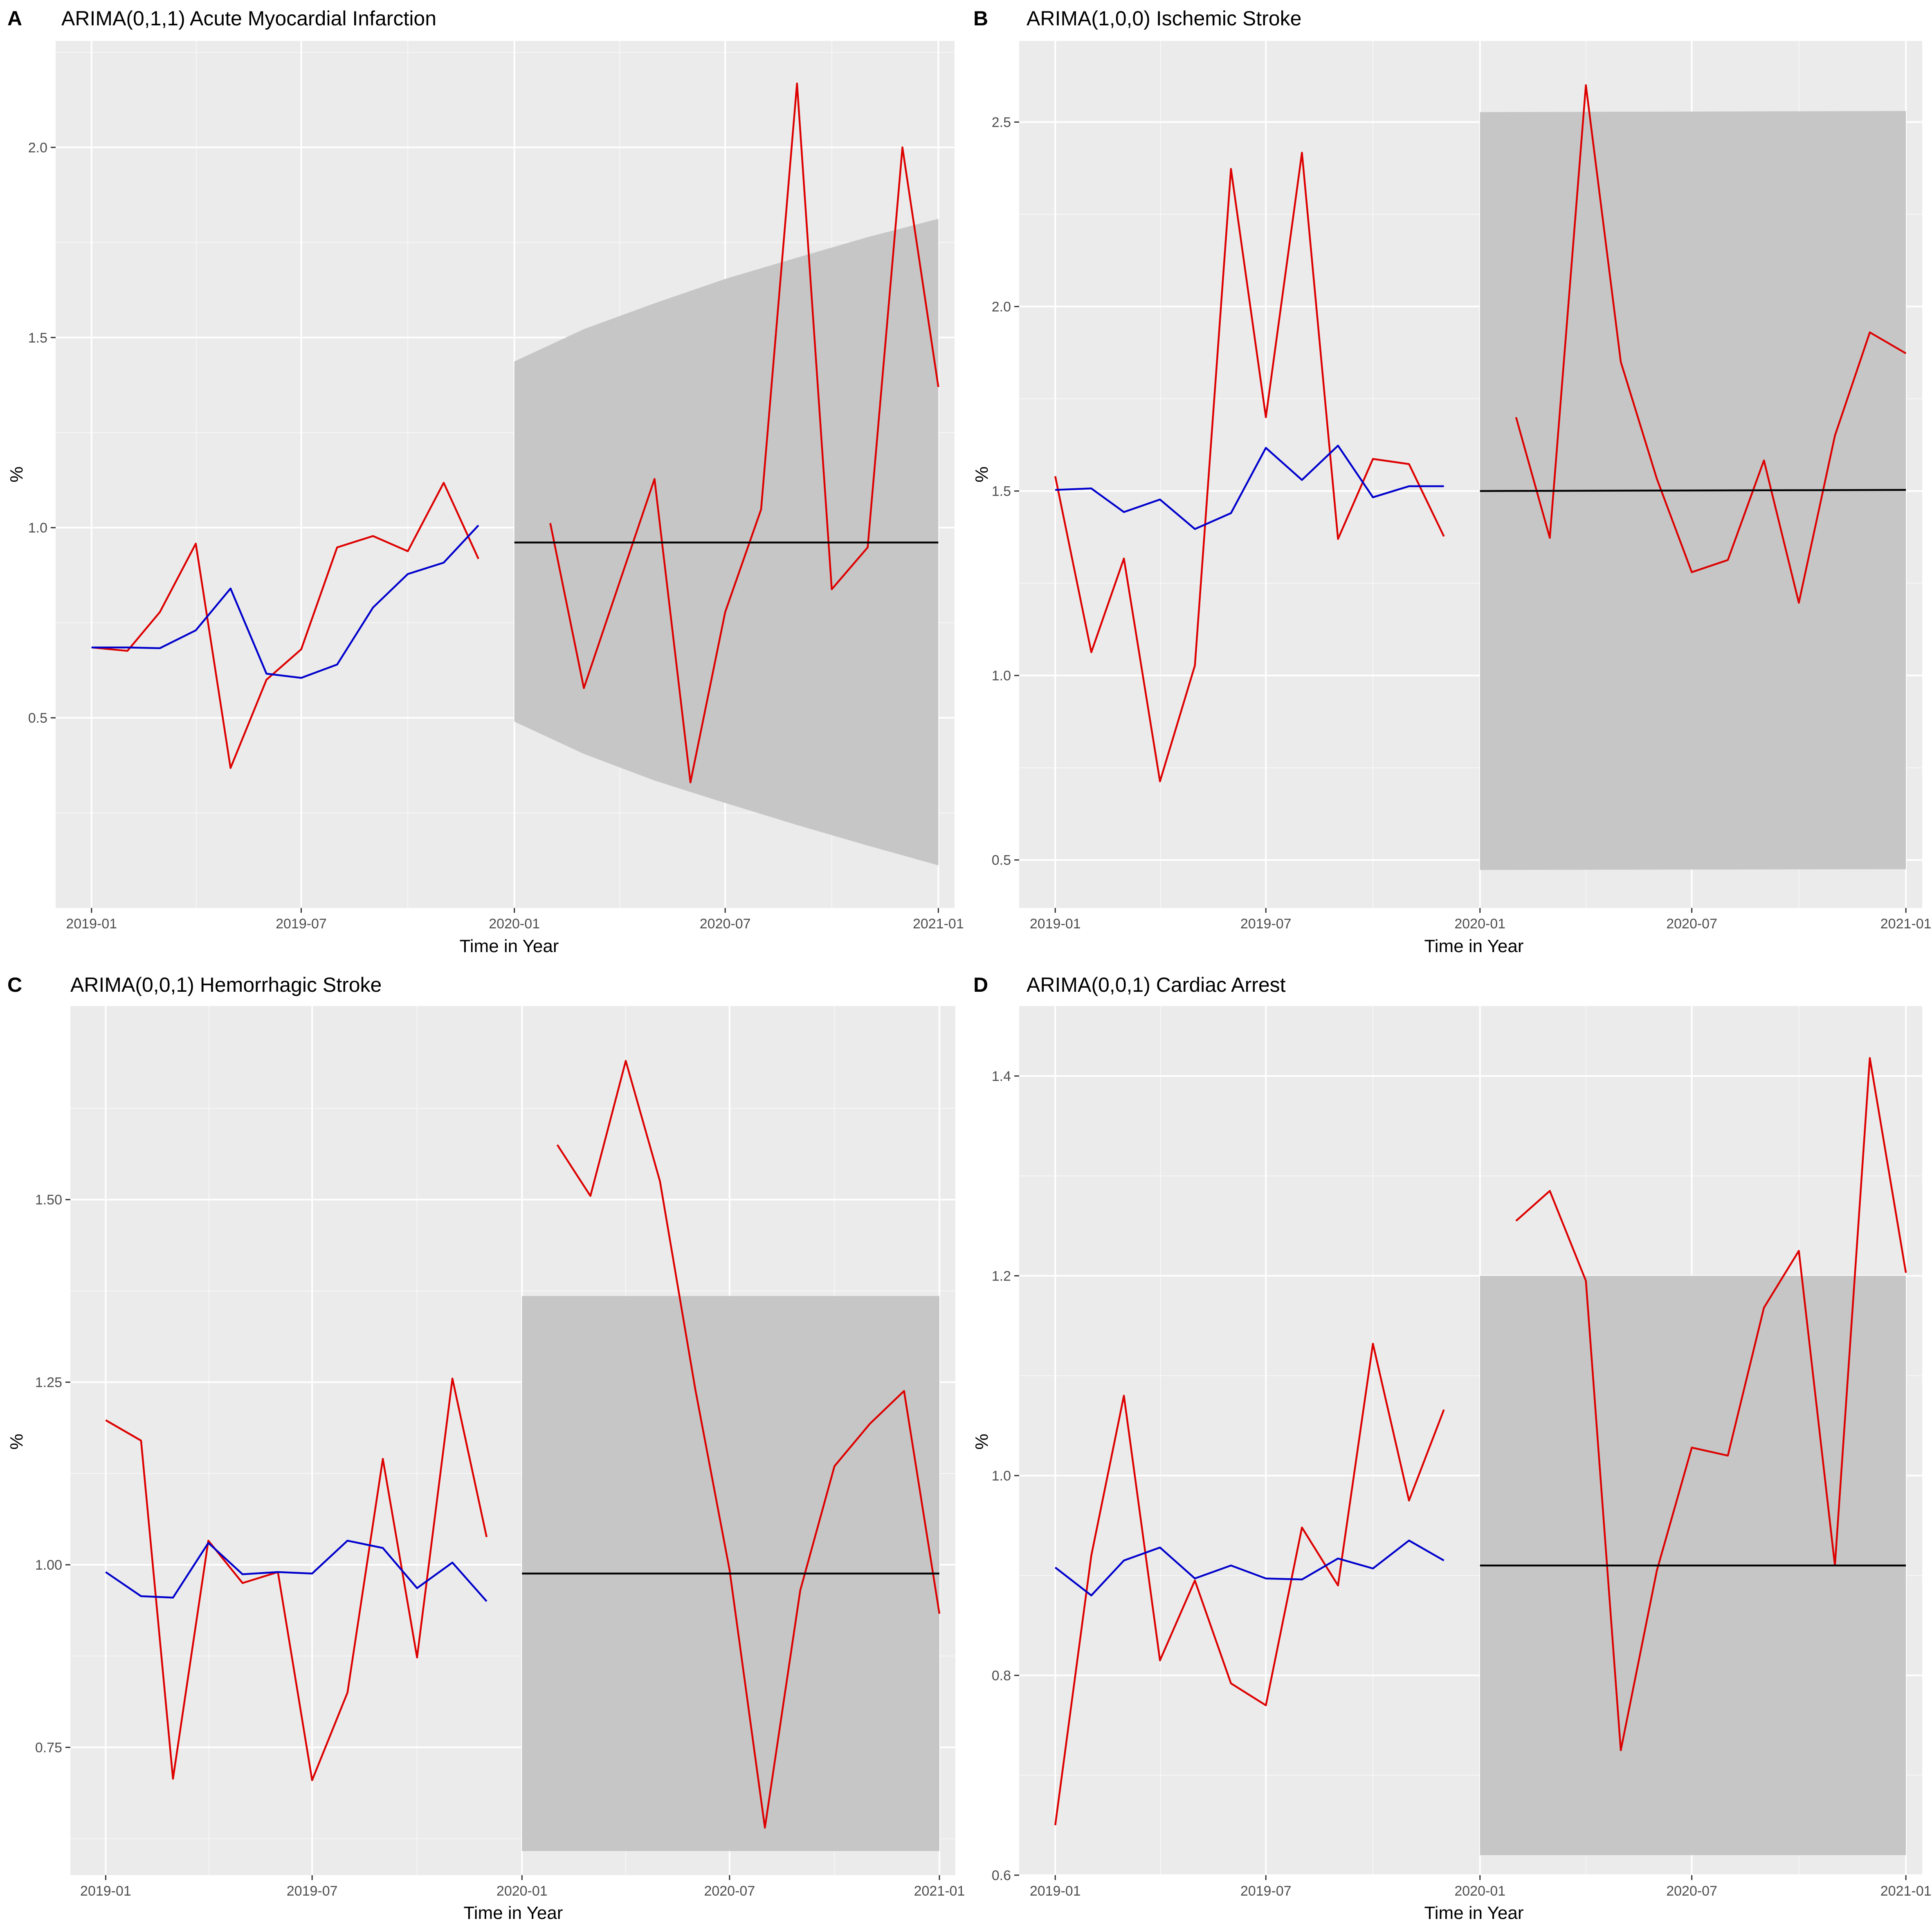 This screenshot has width=1932, height=1932. I want to click on x-axis-title-a: Time in Year, so click(510, 946).